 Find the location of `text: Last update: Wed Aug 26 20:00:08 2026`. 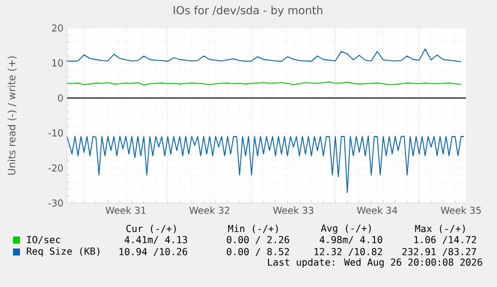

text: Last update: Wed Aug 26 20:00:08 2026 is located at coordinates (375, 263).